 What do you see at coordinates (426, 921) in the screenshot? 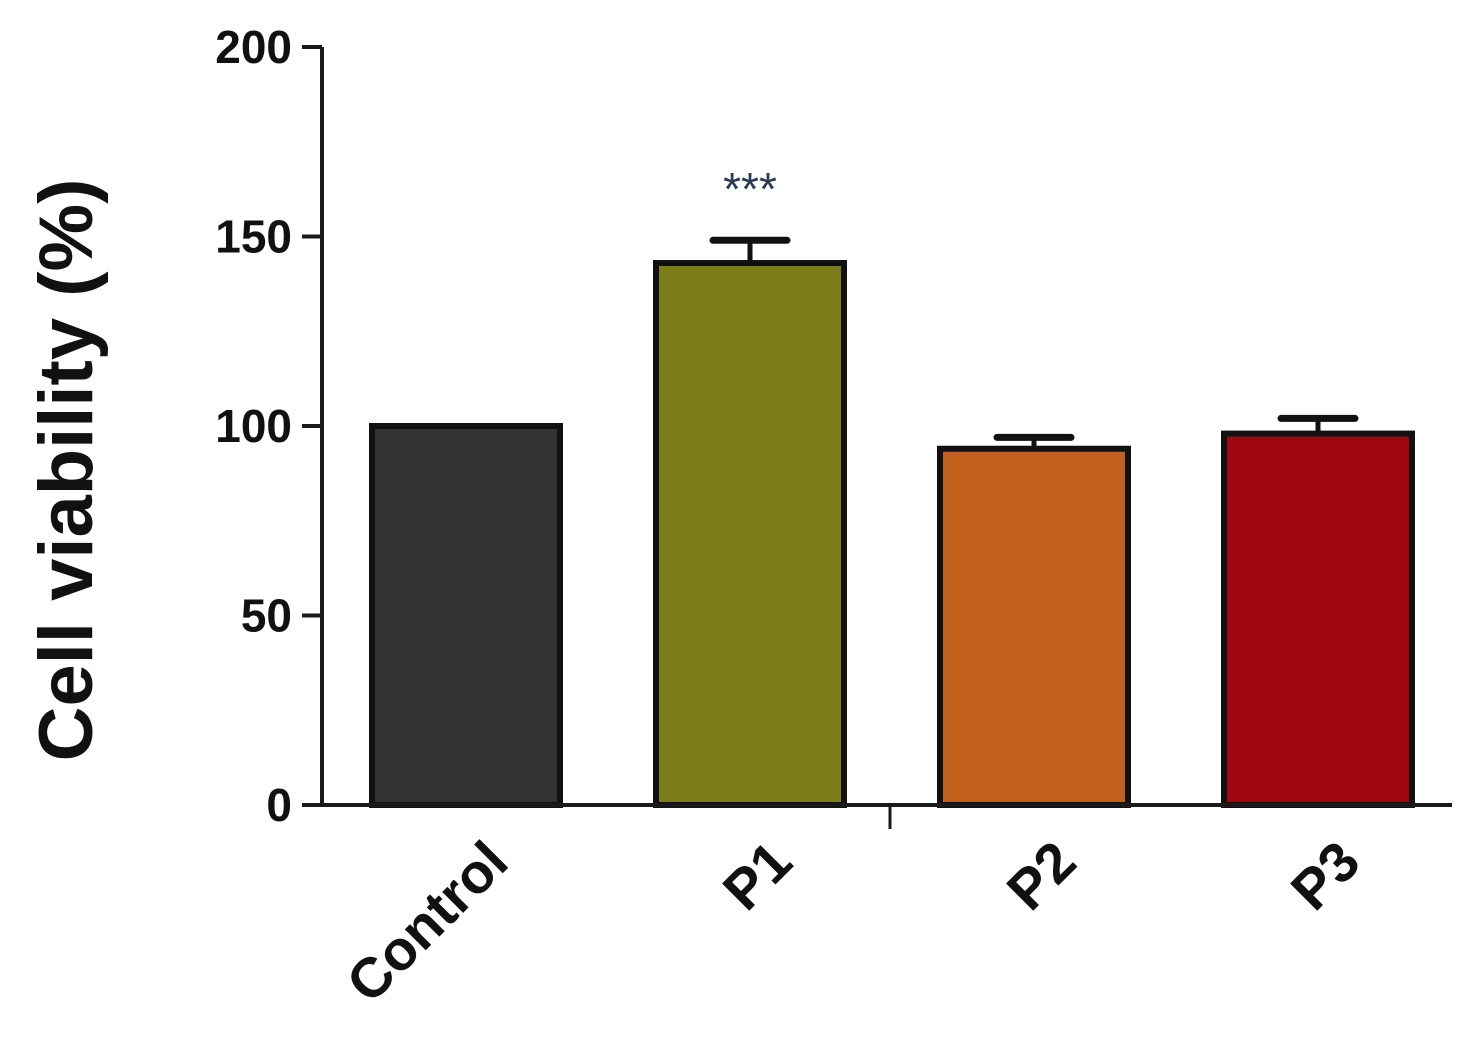
I see `x-tick-label: Control` at bounding box center [426, 921].